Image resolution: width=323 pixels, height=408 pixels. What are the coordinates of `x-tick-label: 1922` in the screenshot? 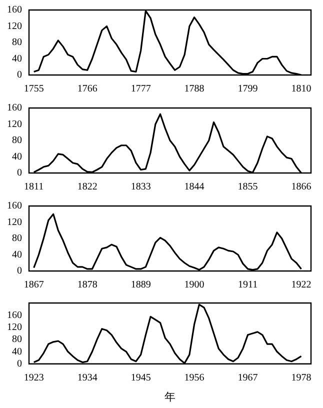 It's located at (301, 285).